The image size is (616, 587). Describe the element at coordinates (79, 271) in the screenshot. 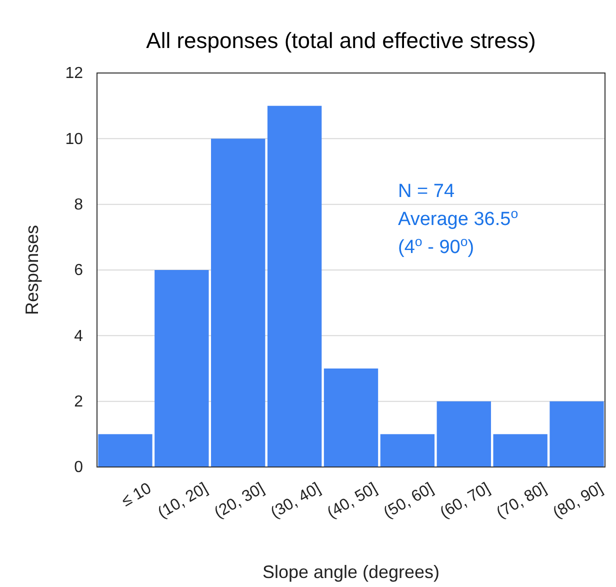

I see `y-tick-label: 6` at that location.